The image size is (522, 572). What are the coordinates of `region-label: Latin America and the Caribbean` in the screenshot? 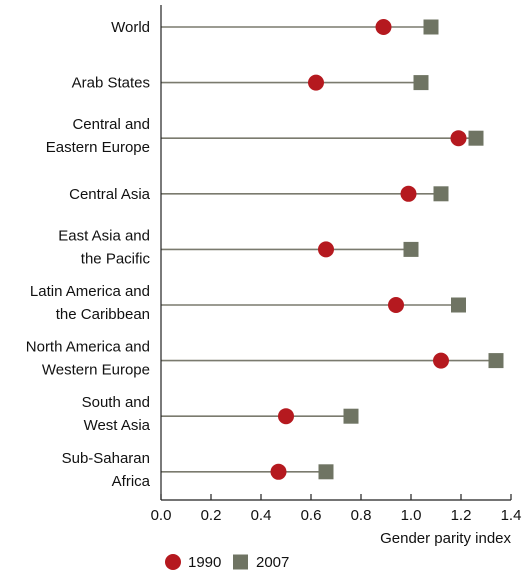 It's located at (90, 303).